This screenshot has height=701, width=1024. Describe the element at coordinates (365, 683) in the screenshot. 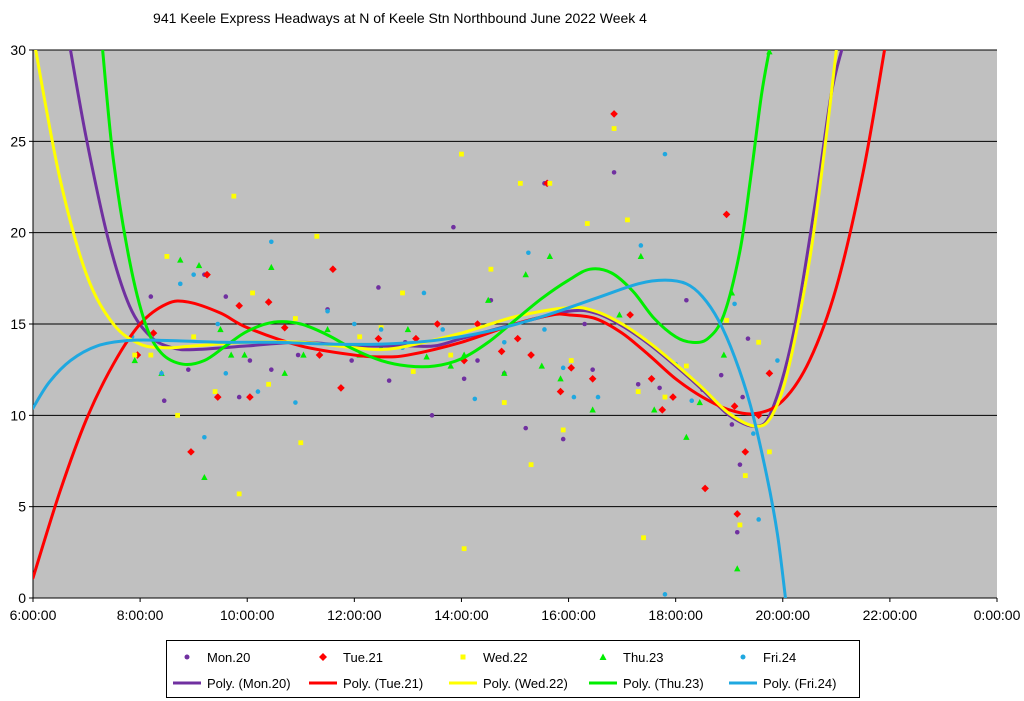

I see `legend-item-poly-tue21: Poly. (Tue.21)` at that location.